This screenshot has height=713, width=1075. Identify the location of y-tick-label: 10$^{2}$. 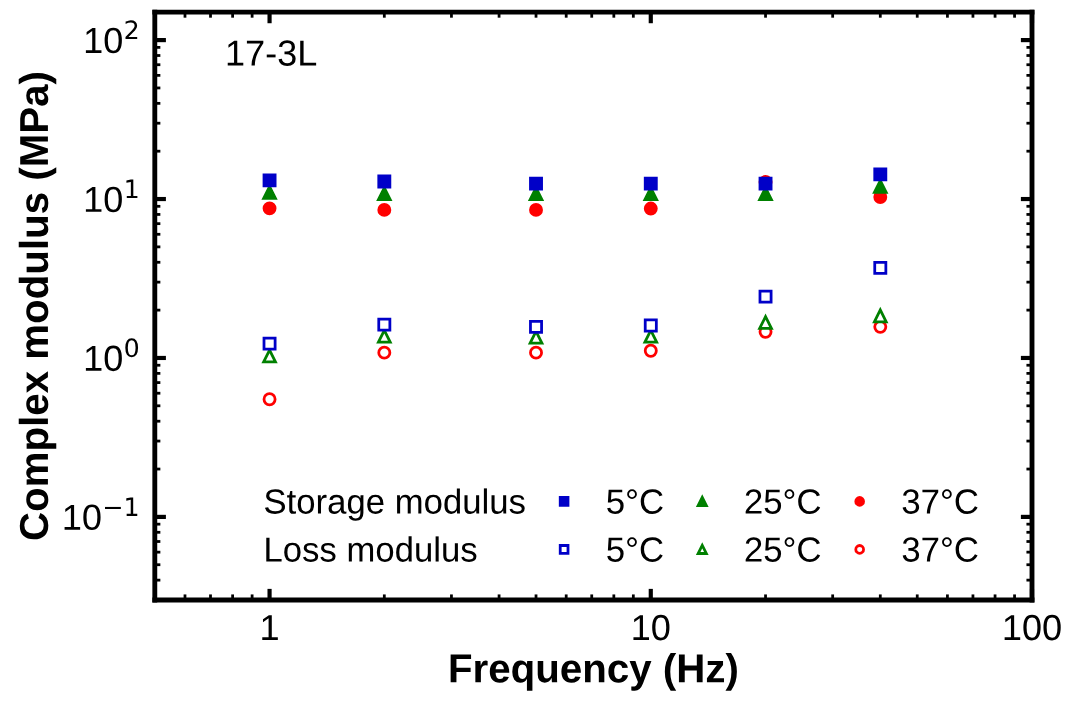
(111, 37).